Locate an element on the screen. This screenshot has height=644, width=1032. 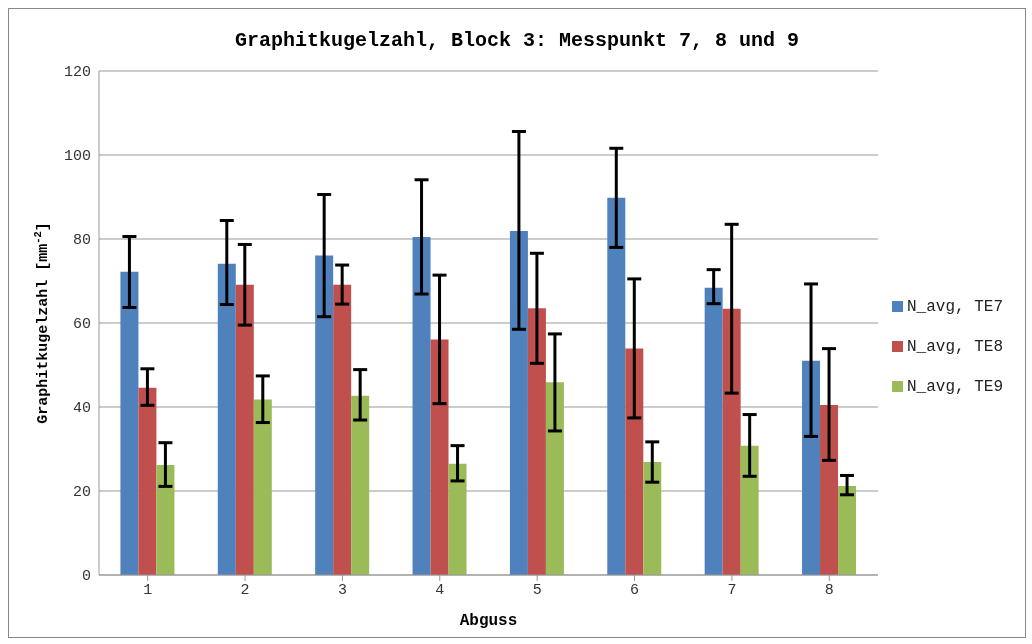
x-tick-label: 1 is located at coordinates (148, 590).